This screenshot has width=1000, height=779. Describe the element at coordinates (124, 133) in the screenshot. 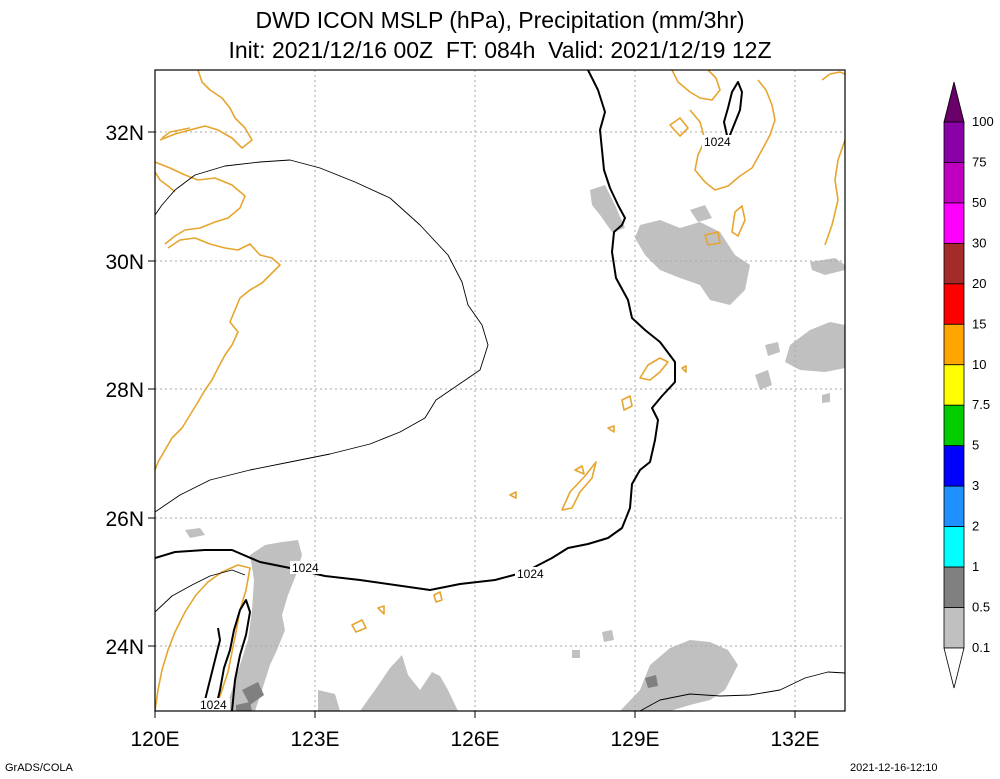

I see `lat-label: 32N` at that location.